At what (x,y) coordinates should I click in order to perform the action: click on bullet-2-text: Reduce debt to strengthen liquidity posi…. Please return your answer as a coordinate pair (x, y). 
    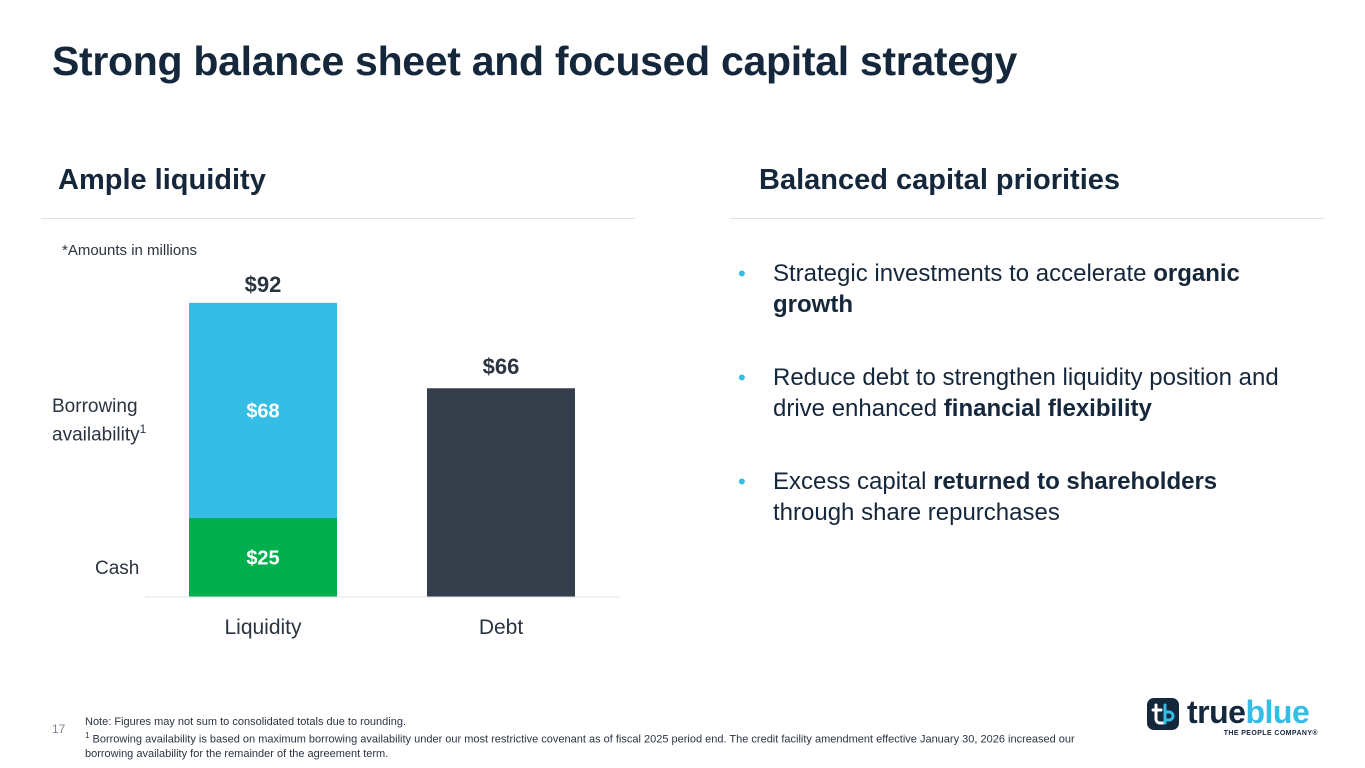
    Looking at the image, I should click on (1026, 393).